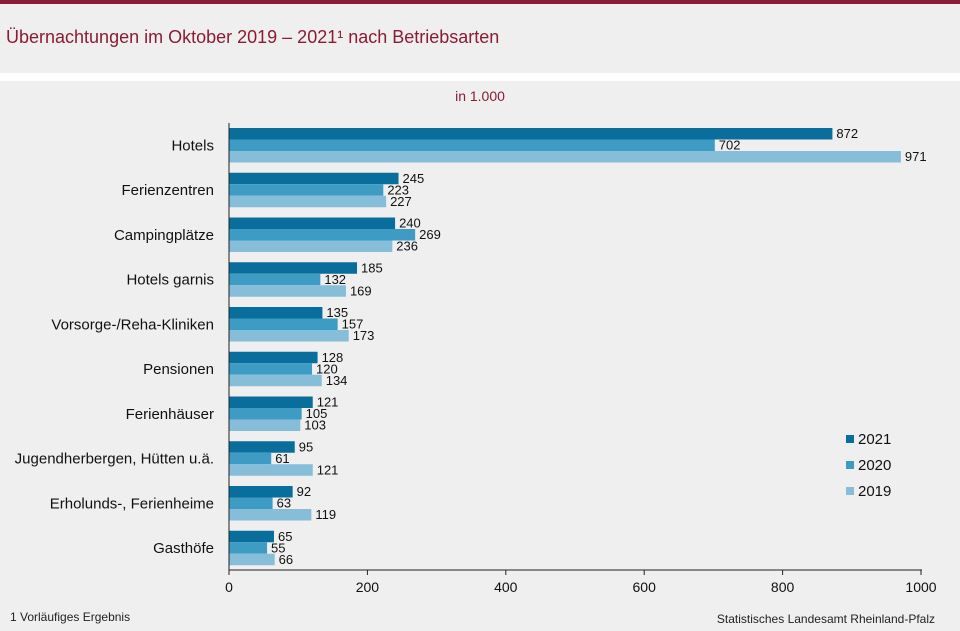 The width and height of the screenshot is (960, 631). Describe the element at coordinates (229, 587) in the screenshot. I see `x-tick-label-0: 0` at that location.